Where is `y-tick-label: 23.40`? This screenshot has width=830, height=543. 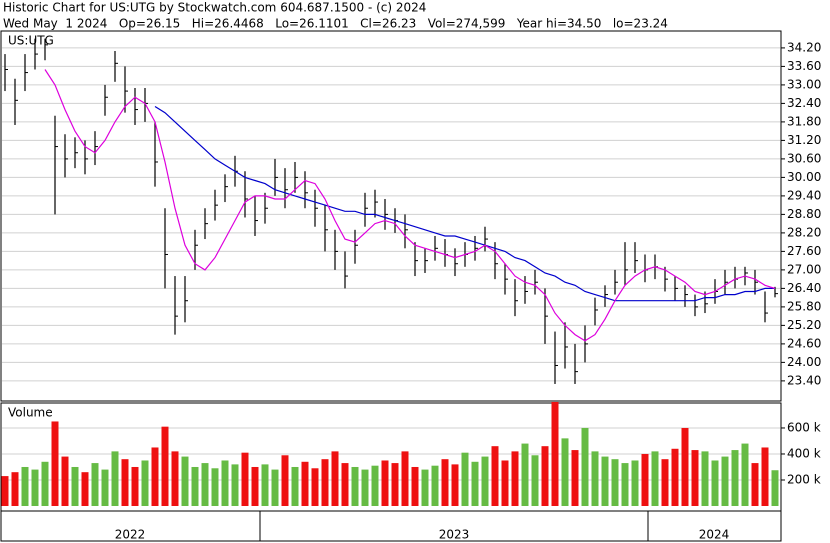 y-tick-label: 23.40 is located at coordinates (804, 380).